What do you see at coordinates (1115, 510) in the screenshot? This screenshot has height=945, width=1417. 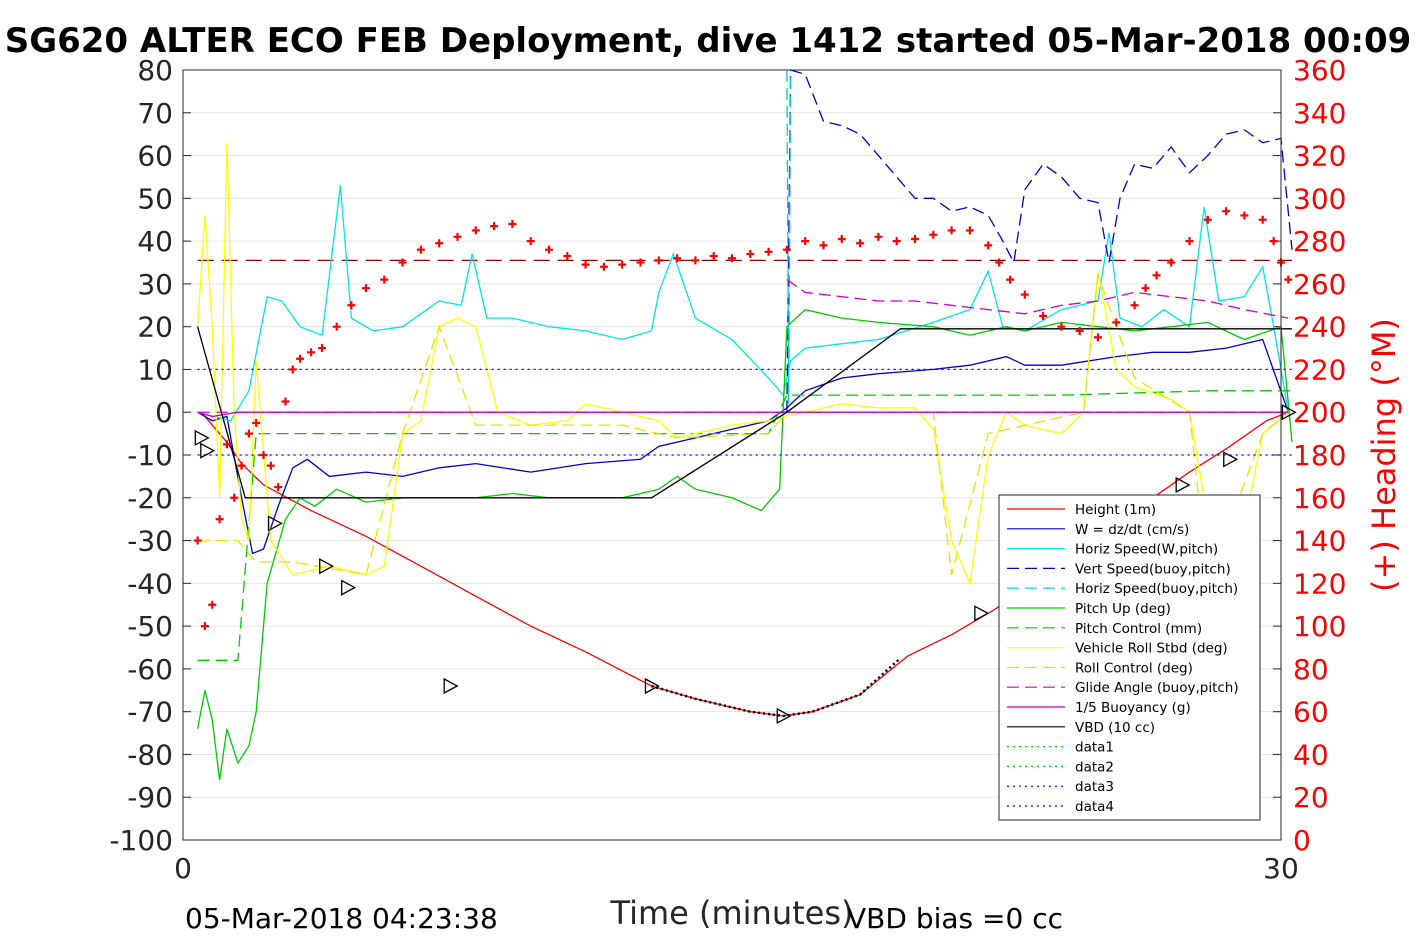 I see `legend-label: Height (1m)` at bounding box center [1115, 510].